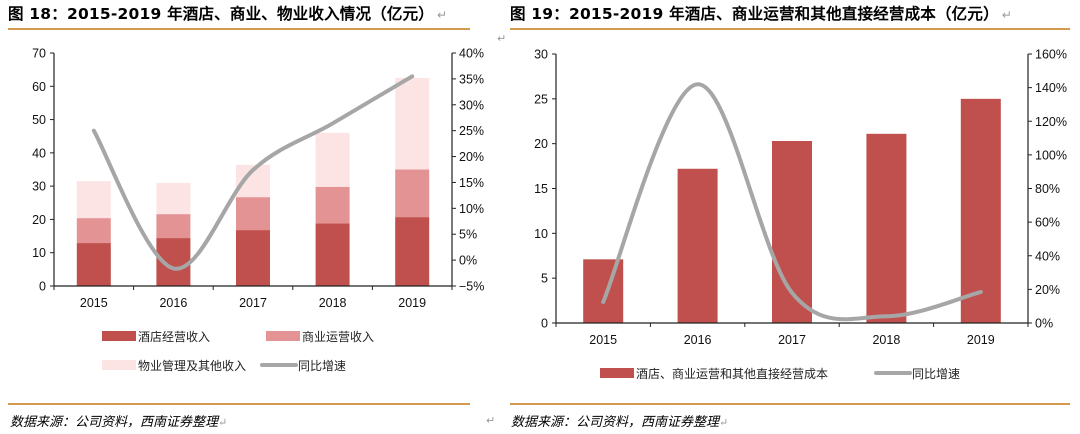 The width and height of the screenshot is (1080, 434). Describe the element at coordinates (617, 373) in the screenshot. I see `right-legend-swatch` at that location.